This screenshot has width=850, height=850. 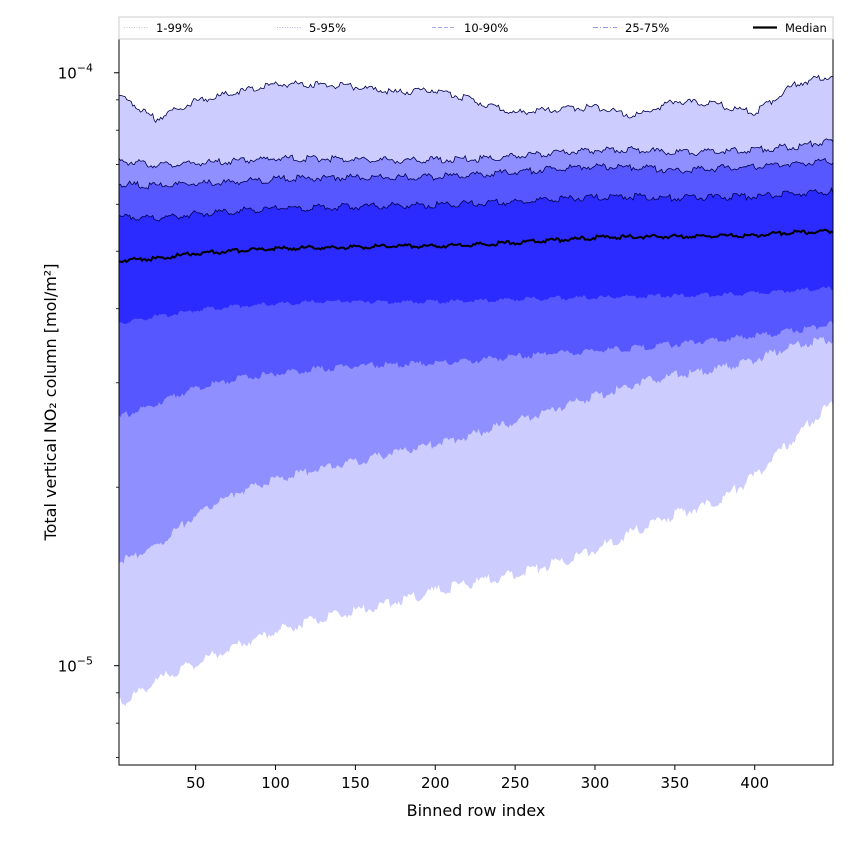 What do you see at coordinates (486, 28) in the screenshot?
I see `legend-label-10-90%: 10-90%` at bounding box center [486, 28].